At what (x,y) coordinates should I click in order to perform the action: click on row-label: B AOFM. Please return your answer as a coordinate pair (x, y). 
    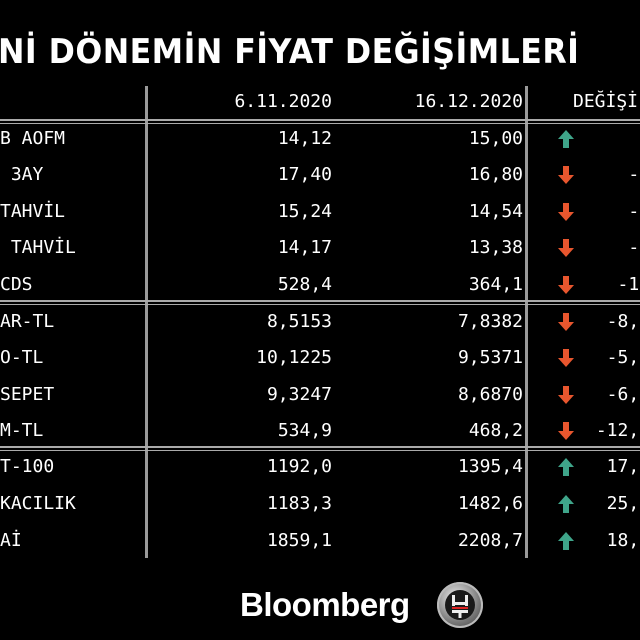
    Looking at the image, I should click on (33, 138).